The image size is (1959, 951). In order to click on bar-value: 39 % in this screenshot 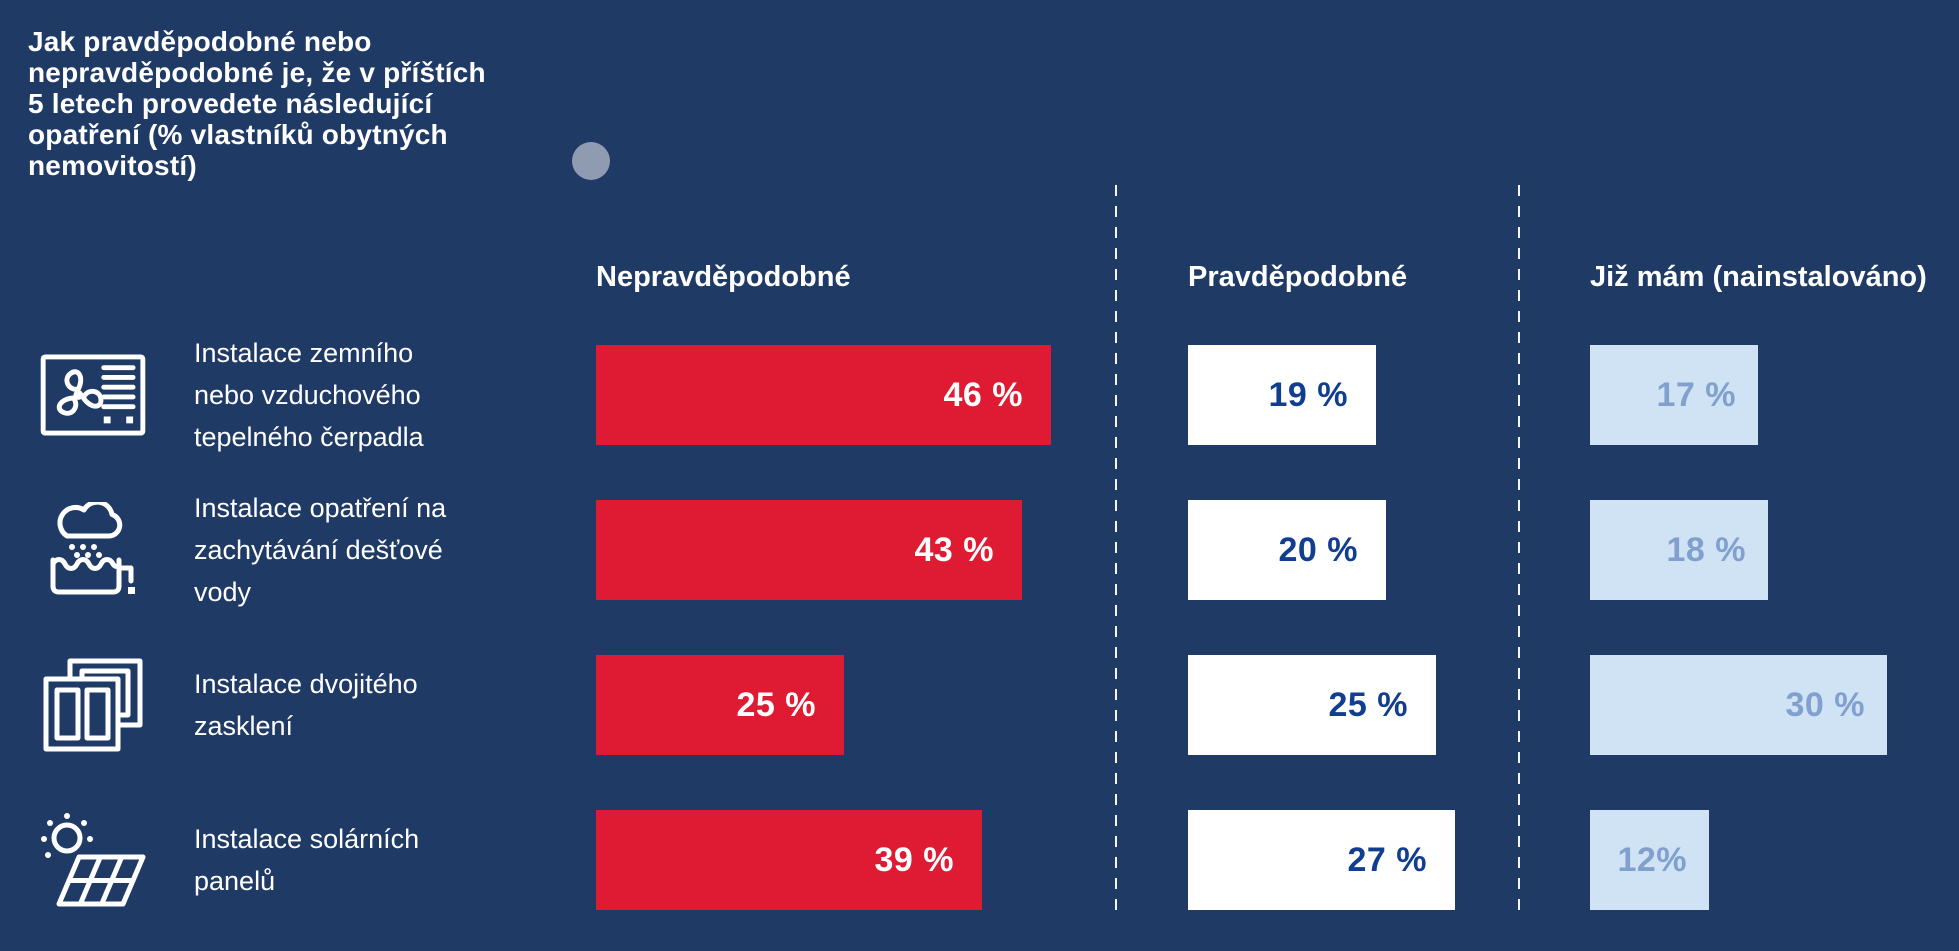, I will do `click(914, 859)`.